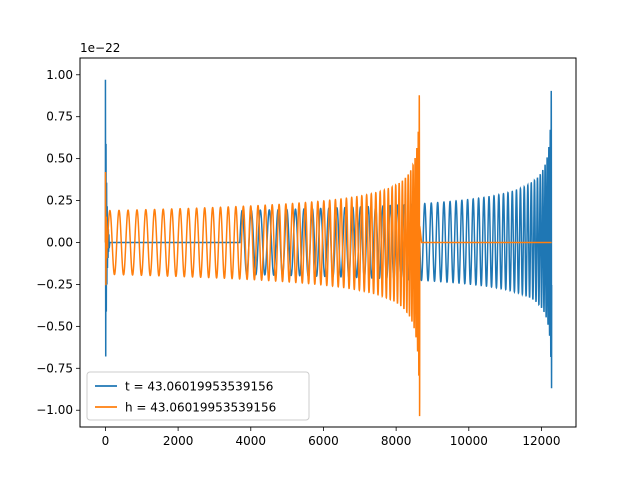  Describe the element at coordinates (199, 387) in the screenshot. I see `legend-label: t = 43.06019953539156` at that location.